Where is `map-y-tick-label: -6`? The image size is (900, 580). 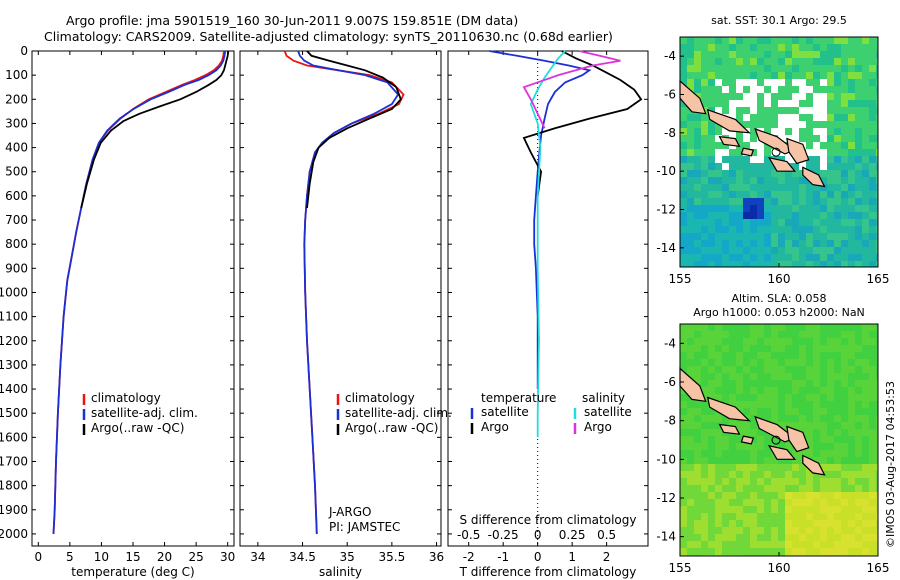
map-y-tick-label: -6 is located at coordinates (670, 95).